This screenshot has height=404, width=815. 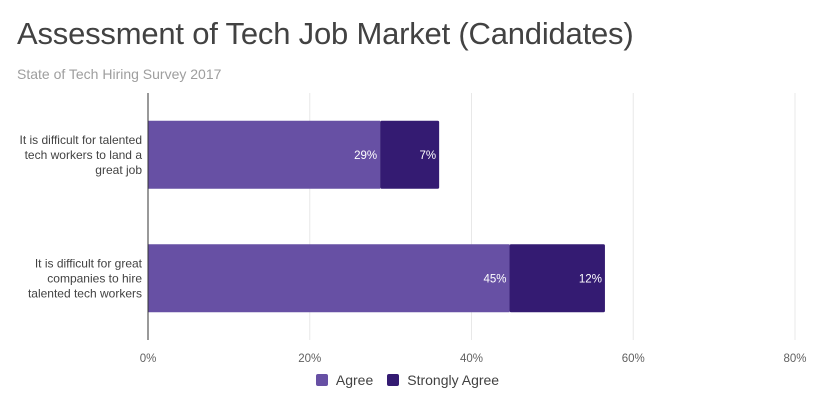 What do you see at coordinates (84, 155) in the screenshot?
I see `category-label: tech workers to land a` at bounding box center [84, 155].